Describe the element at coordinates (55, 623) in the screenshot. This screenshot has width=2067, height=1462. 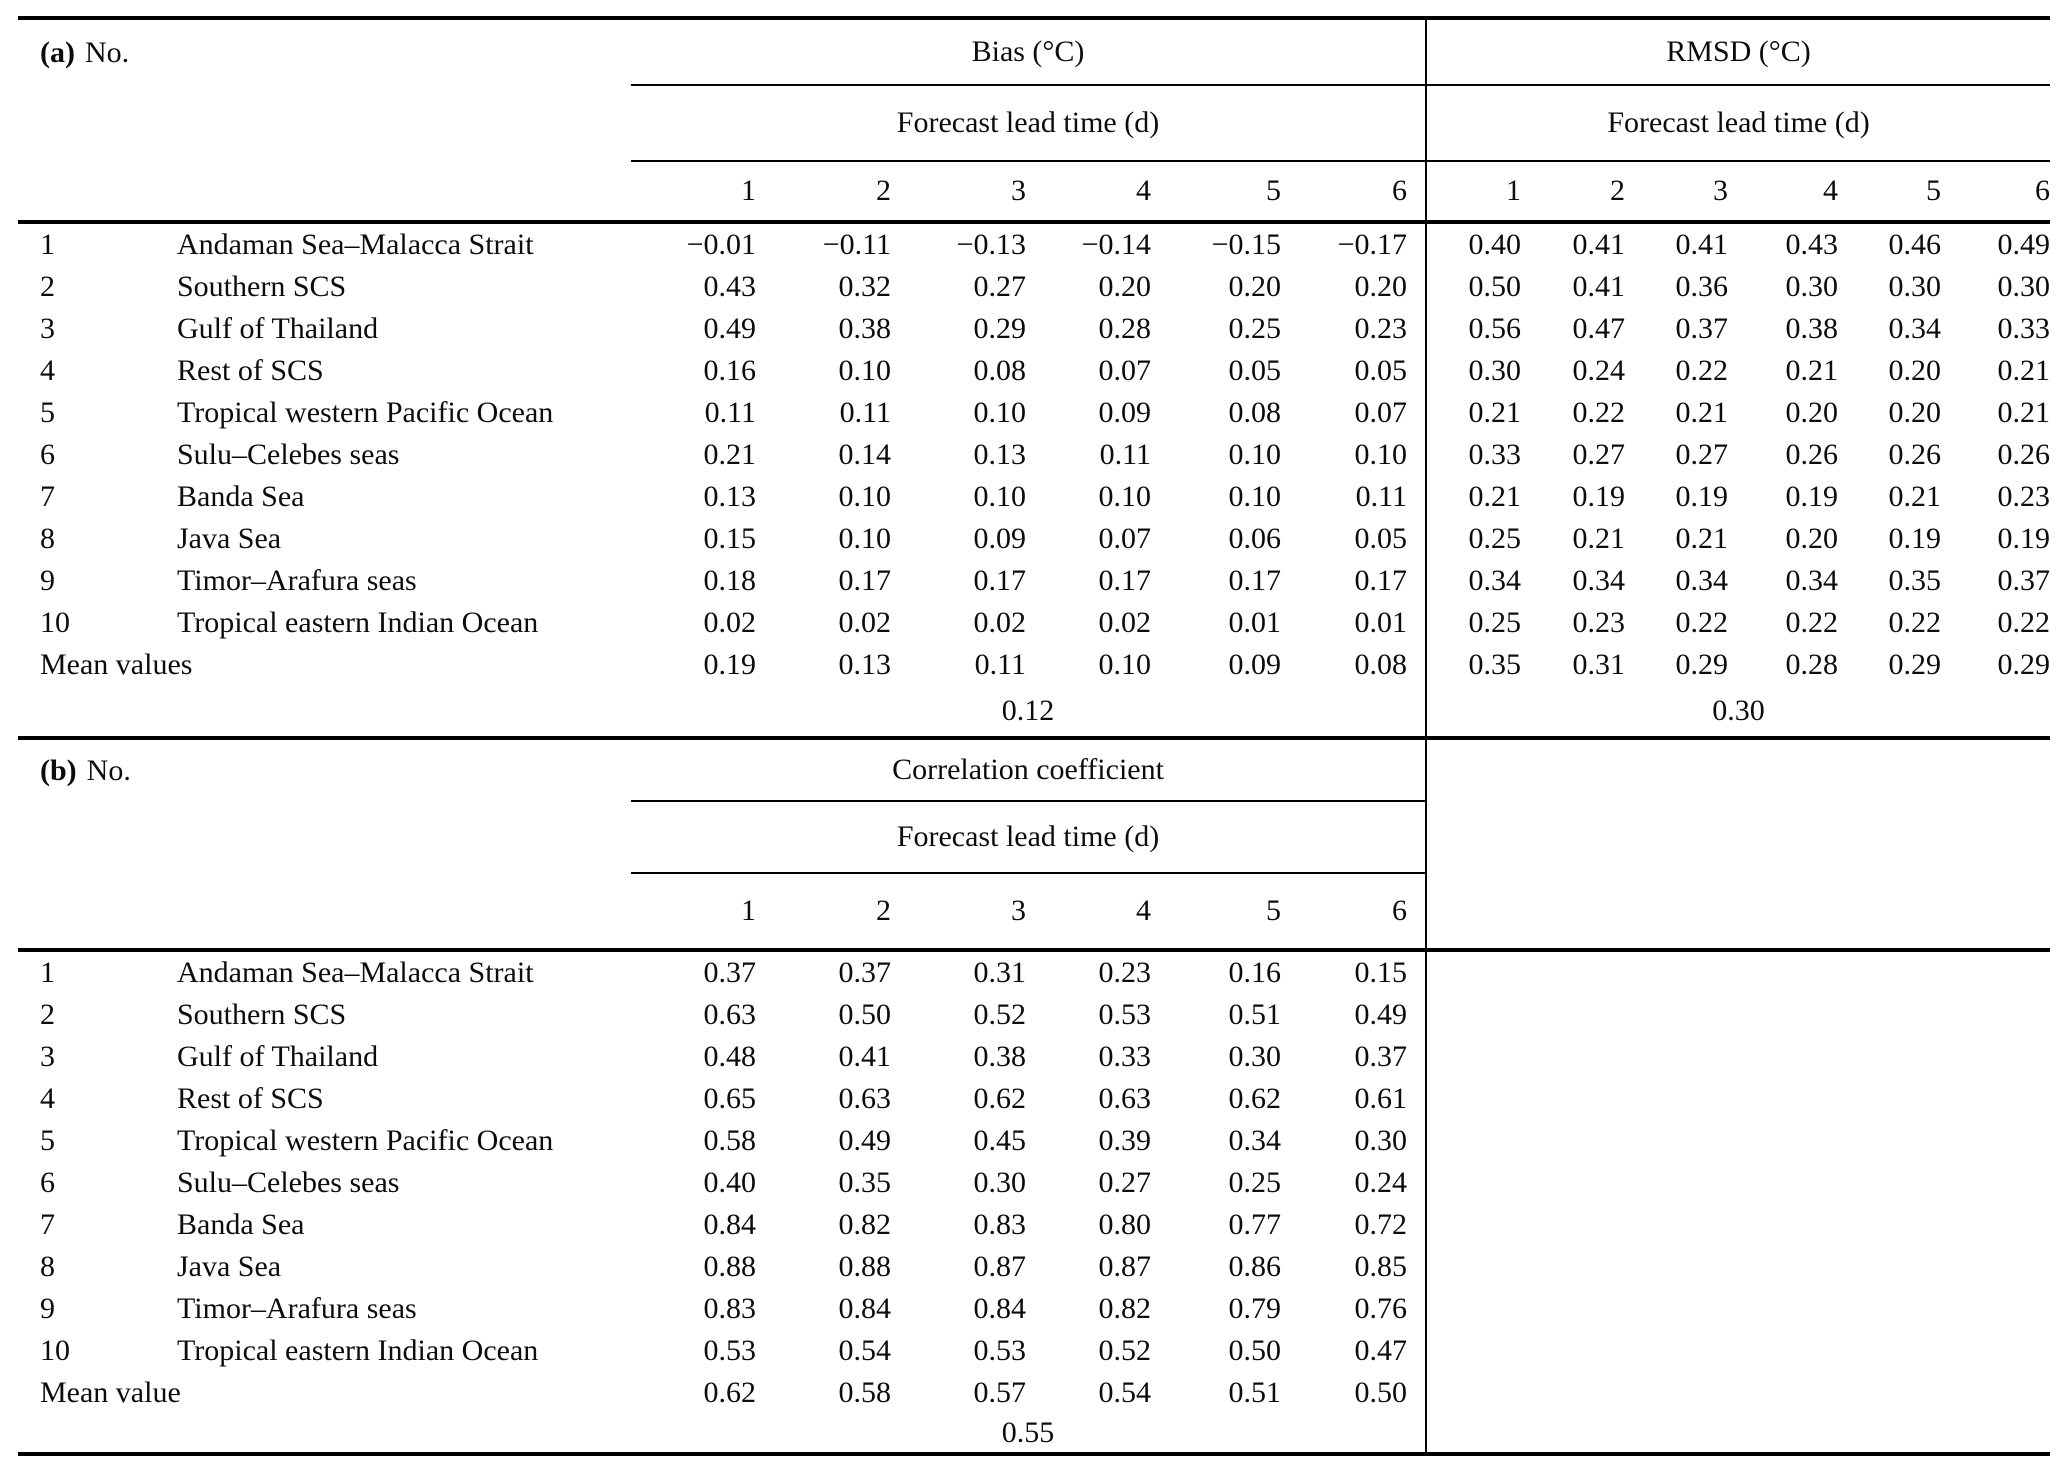
I see `row-number: 10` at that location.